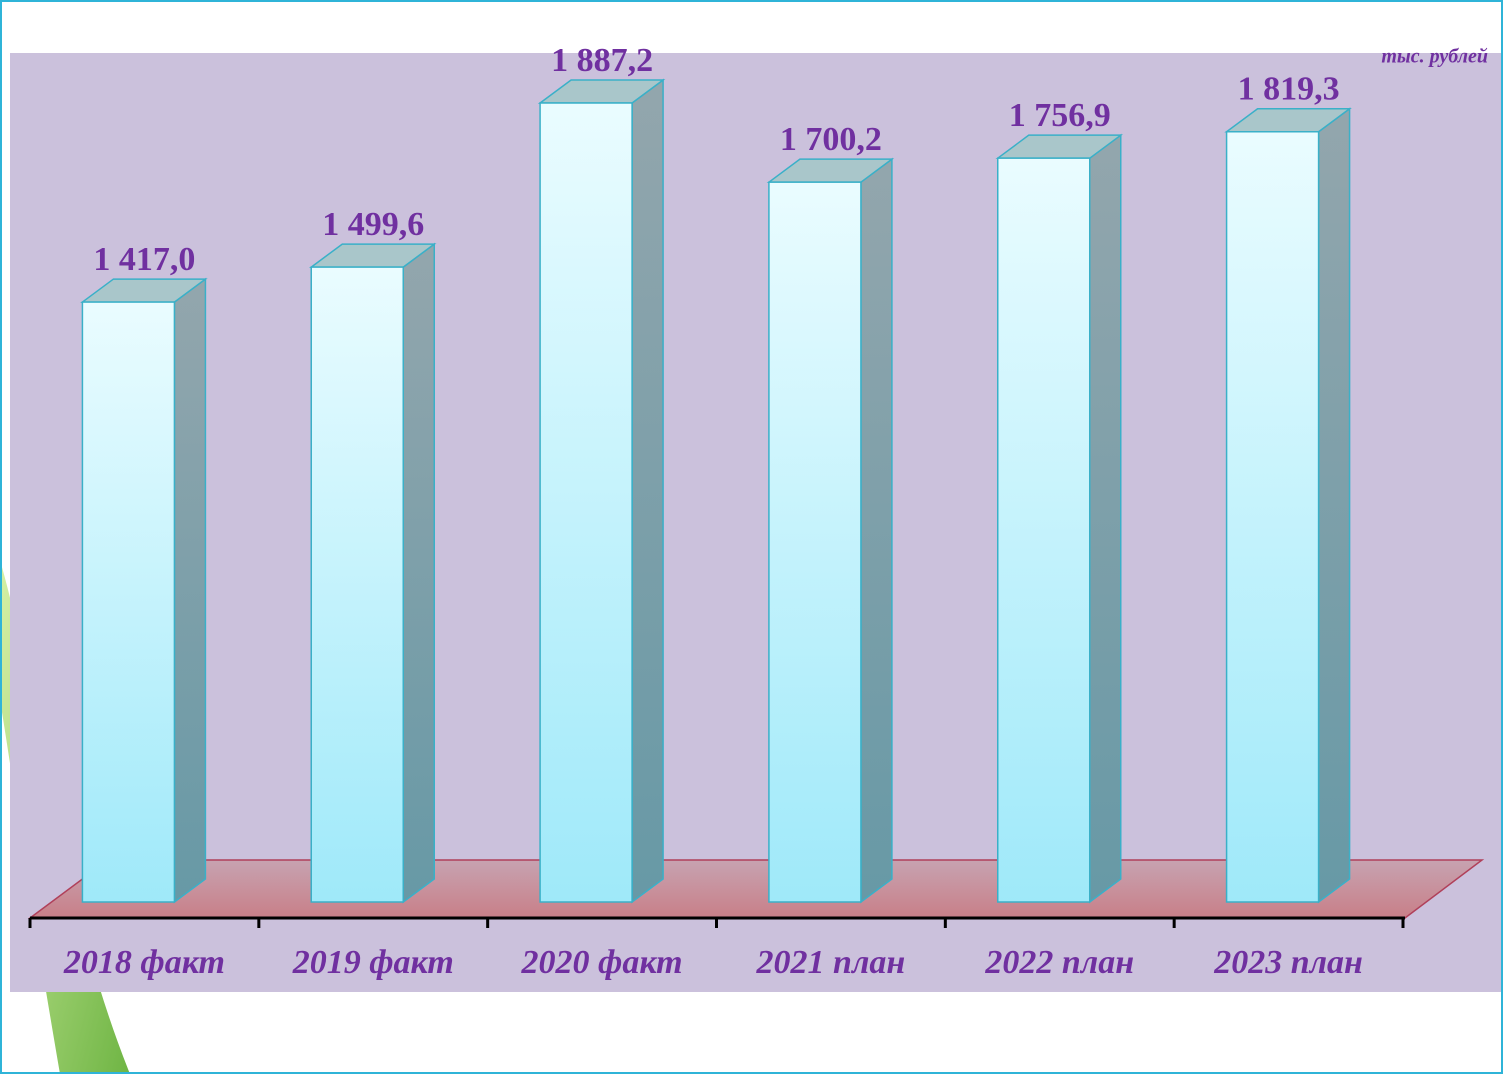 The height and width of the screenshot is (1074, 1503). I want to click on x-tick-label: 2021 план, so click(831, 962).